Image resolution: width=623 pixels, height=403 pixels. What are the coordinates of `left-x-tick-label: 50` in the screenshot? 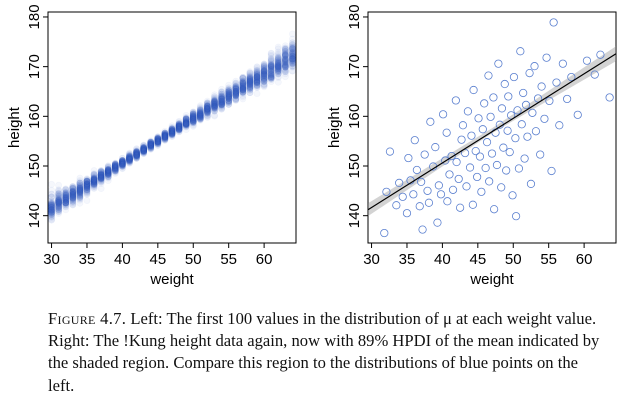 It's located at (193, 259).